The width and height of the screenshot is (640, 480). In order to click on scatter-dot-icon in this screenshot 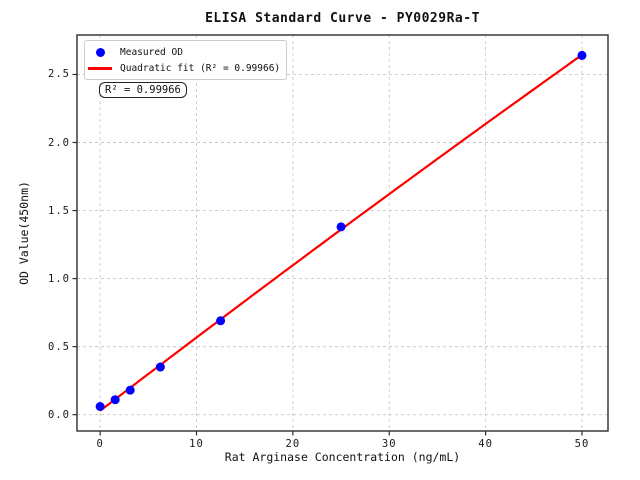, I will do `click(100, 52)`.